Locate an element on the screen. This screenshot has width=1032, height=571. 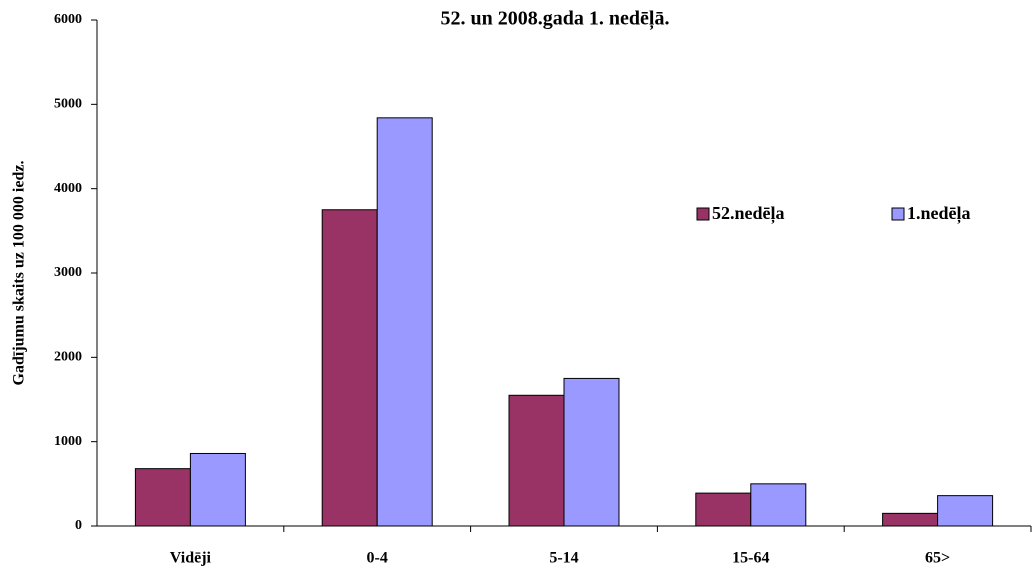
y-tick-label: 4000 is located at coordinates (68, 188).